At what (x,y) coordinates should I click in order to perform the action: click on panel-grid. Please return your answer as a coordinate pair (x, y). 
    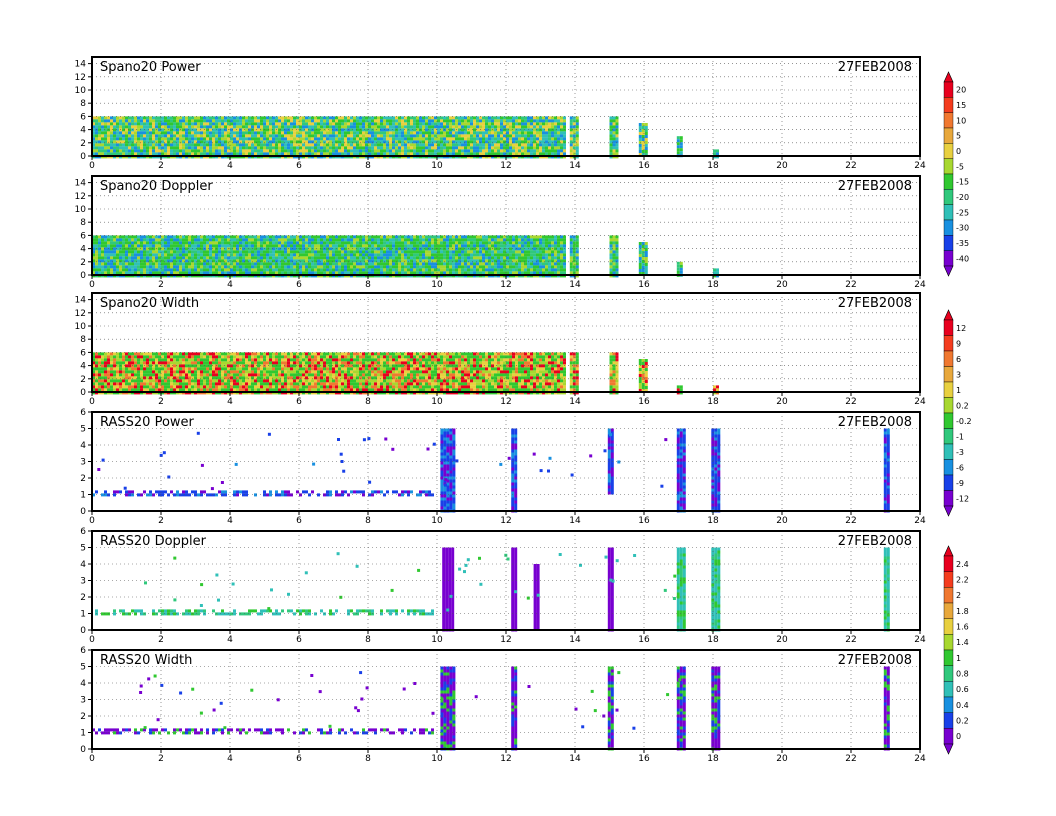
    Looking at the image, I should click on (506, 225).